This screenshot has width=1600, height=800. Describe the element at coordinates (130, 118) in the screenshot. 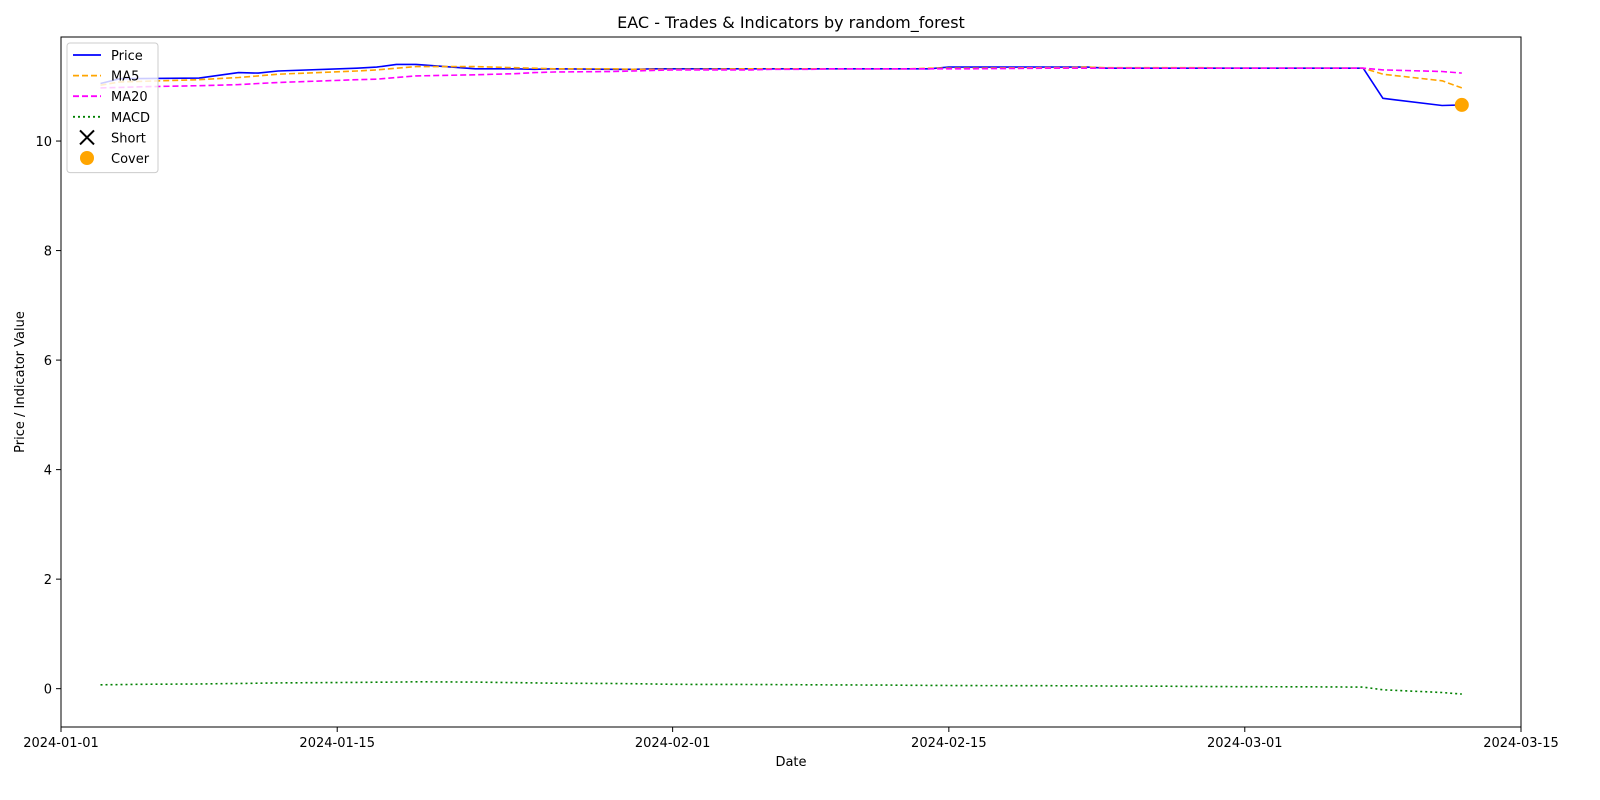

I see `legend-label: MACD` at that location.